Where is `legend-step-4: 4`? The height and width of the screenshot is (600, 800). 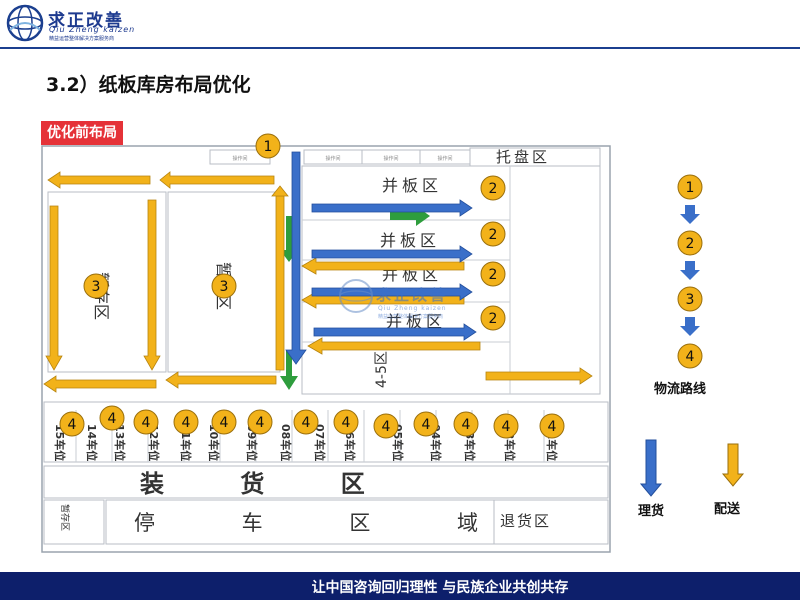 legend-step-4: 4 is located at coordinates (690, 356).